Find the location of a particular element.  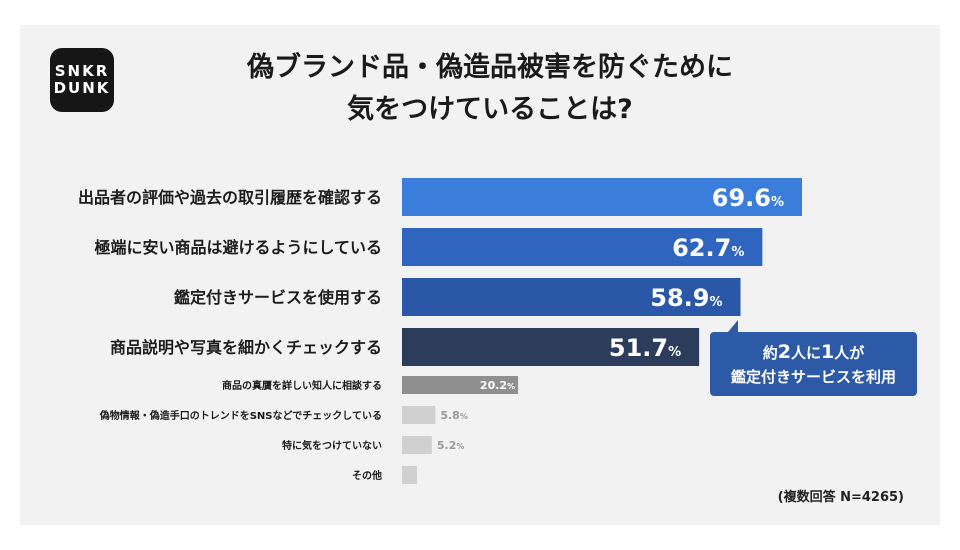

chart-title: 偽ブランド品・偽造品被害を防ぐために 気をつけていることは? is located at coordinates (490, 89).